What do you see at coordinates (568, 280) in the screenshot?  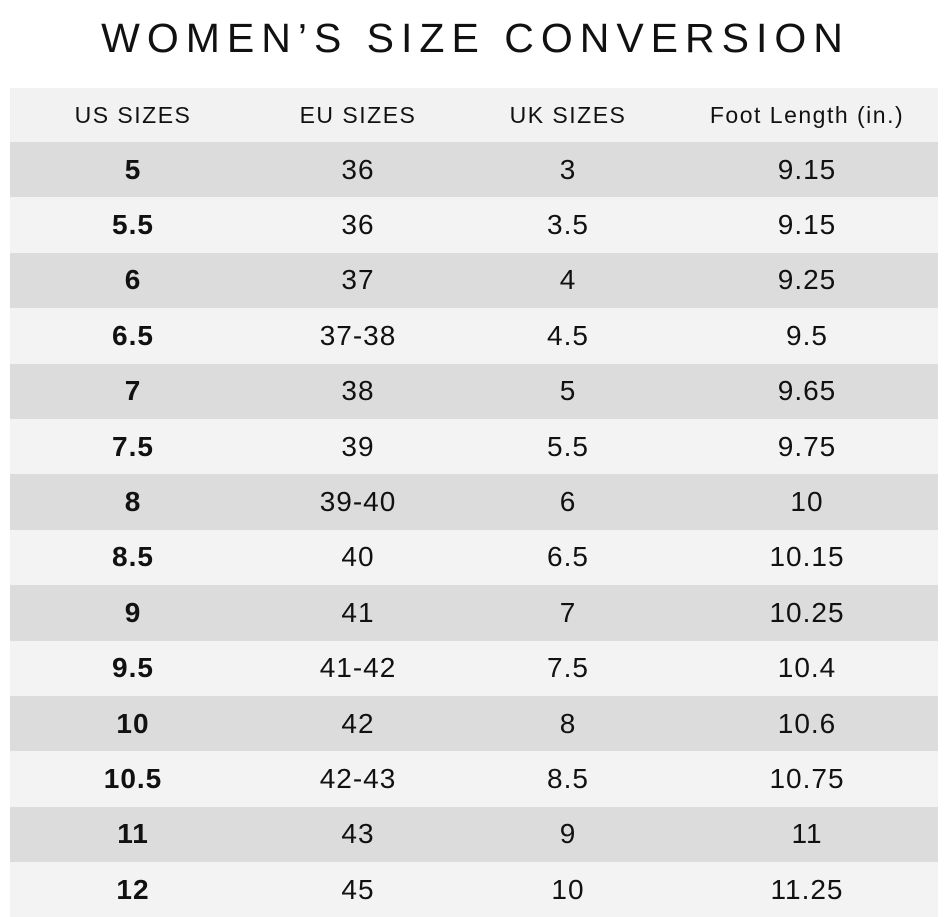 I see `table-cell: 4` at bounding box center [568, 280].